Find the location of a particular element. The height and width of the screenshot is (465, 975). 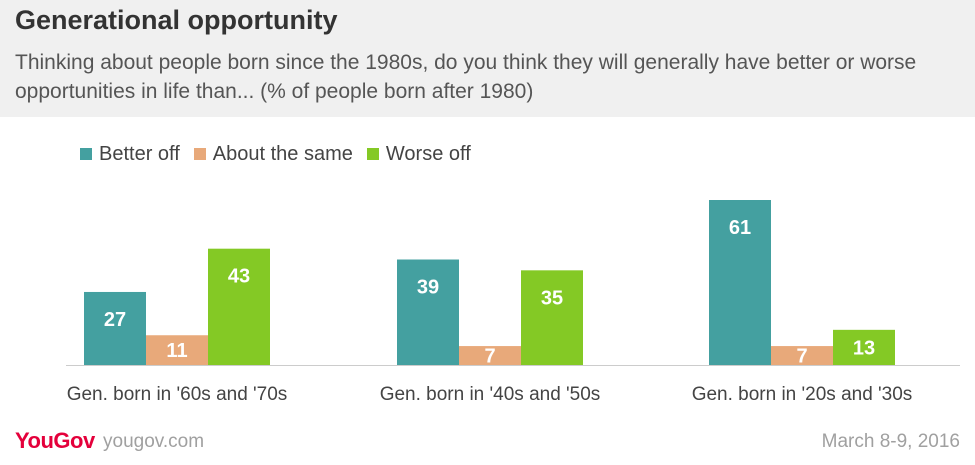

data-label: 39 is located at coordinates (428, 288).